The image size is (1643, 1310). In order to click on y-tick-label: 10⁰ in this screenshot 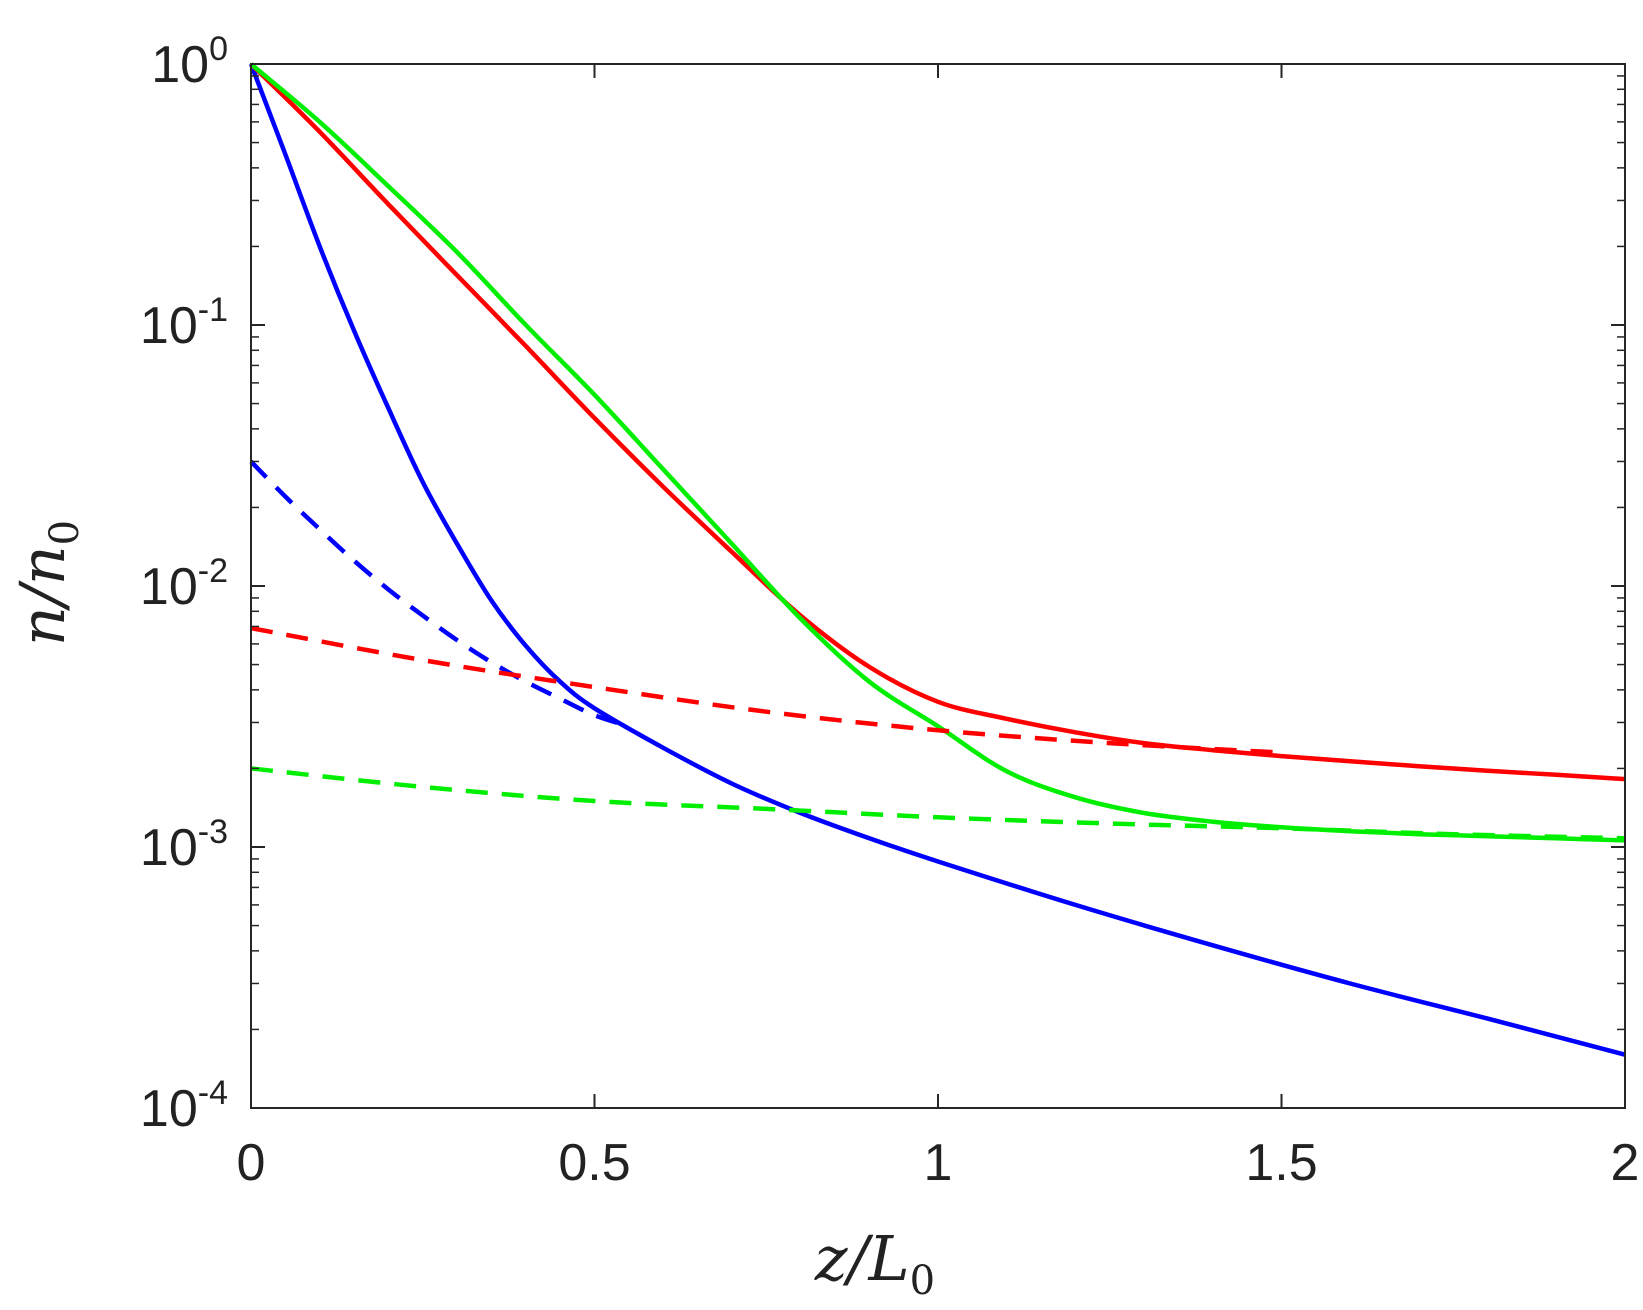, I will do `click(189, 62)`.